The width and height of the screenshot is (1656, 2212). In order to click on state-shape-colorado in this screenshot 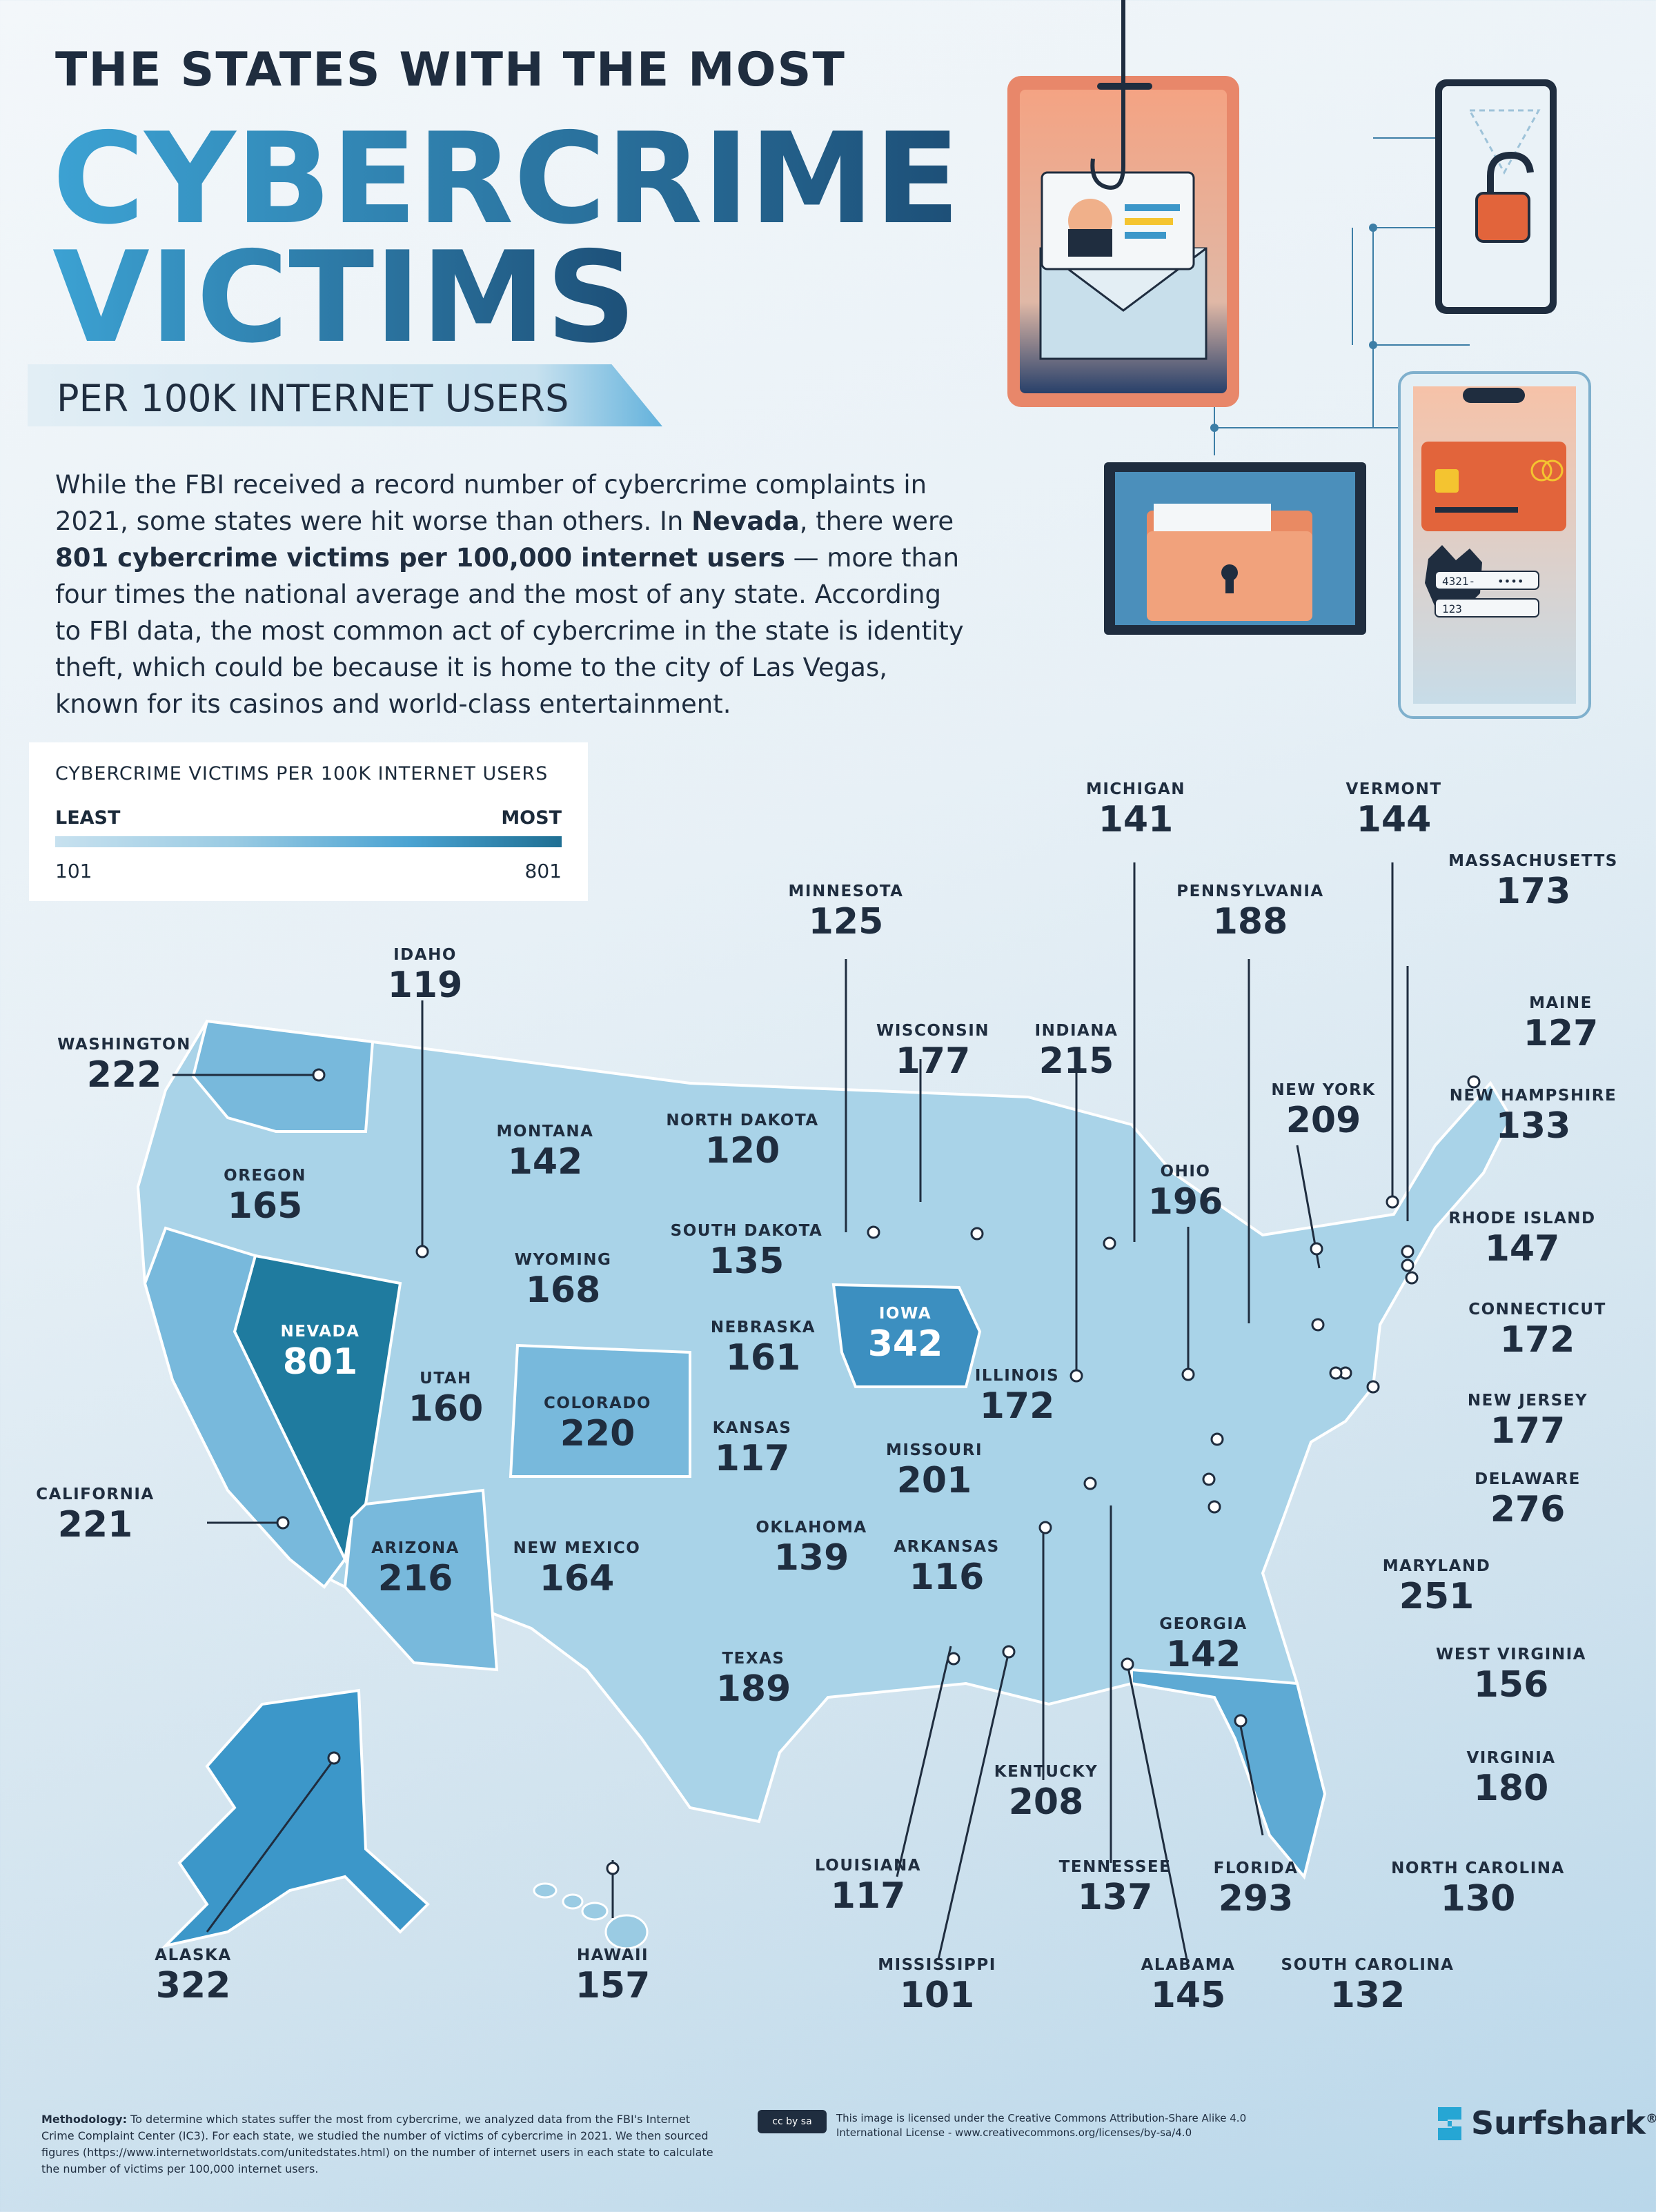, I will do `click(600, 1410)`.